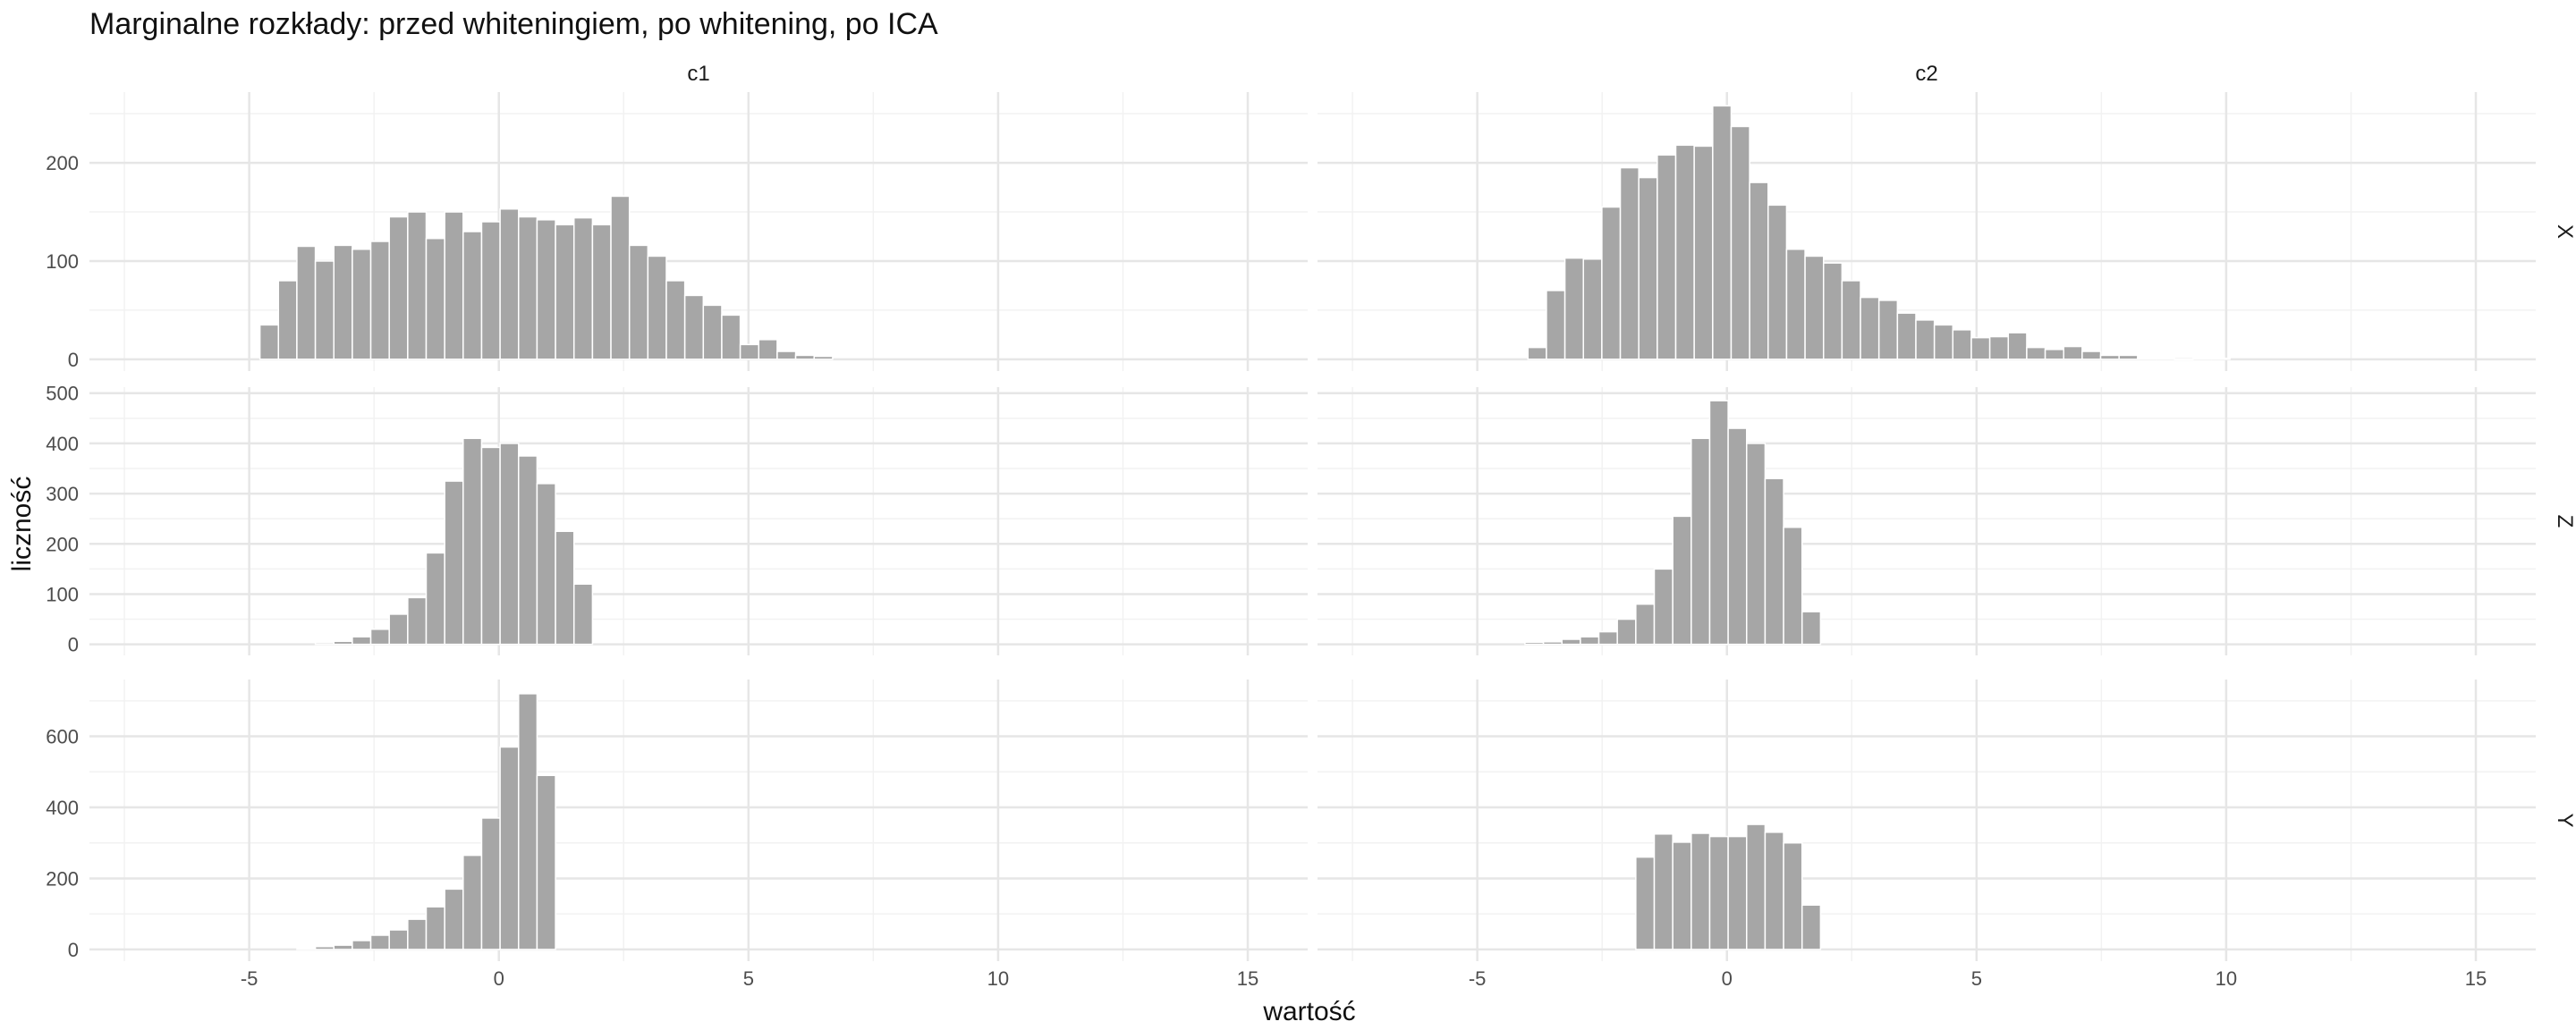 This screenshot has height=1030, width=2576. I want to click on x-tick-label: 0, so click(1727, 979).